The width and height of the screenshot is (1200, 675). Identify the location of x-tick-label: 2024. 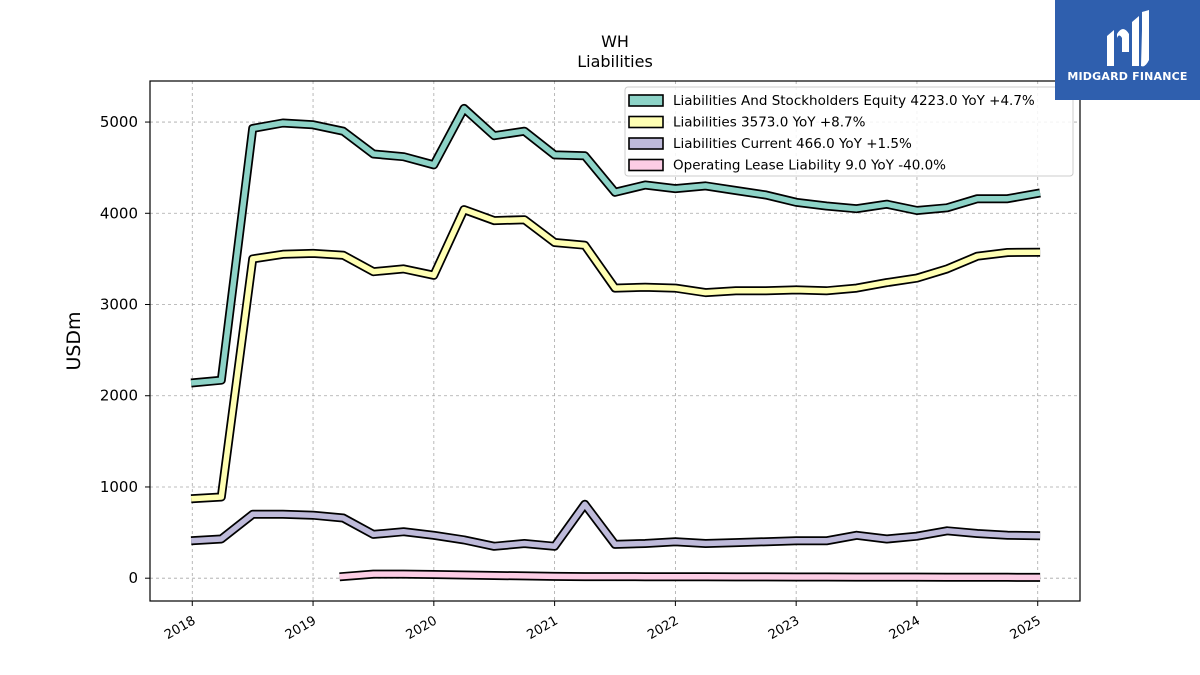
(905, 628).